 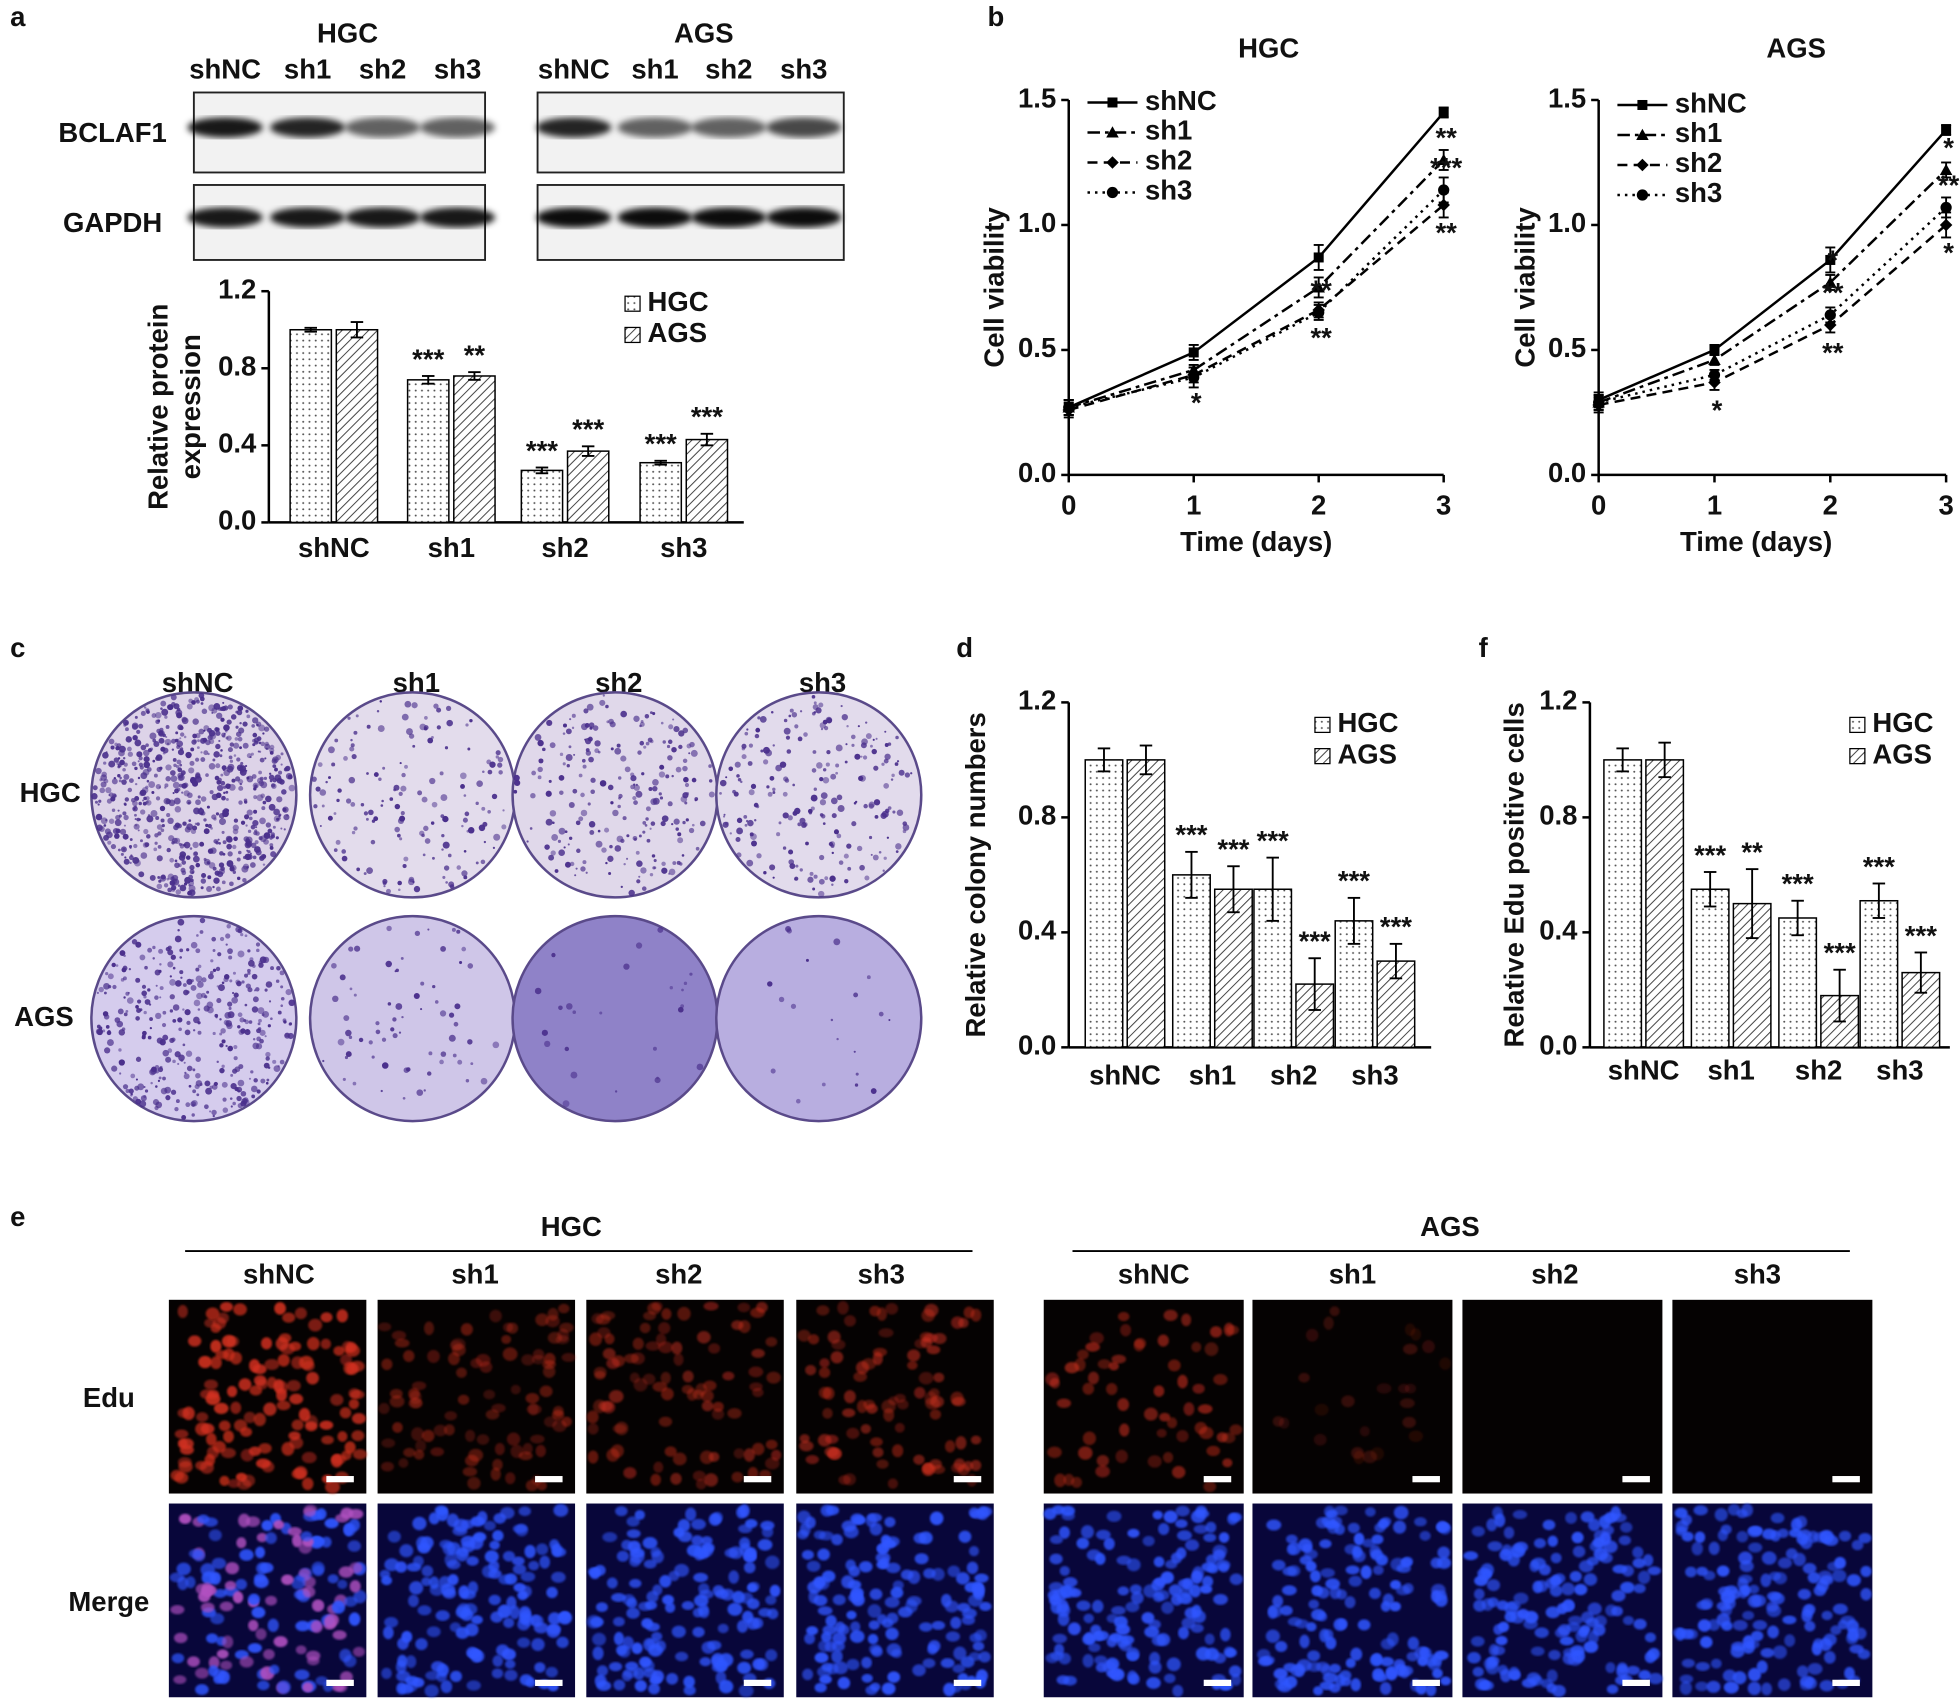 I want to click on edu-column-label: sh1, so click(x=474, y=1273).